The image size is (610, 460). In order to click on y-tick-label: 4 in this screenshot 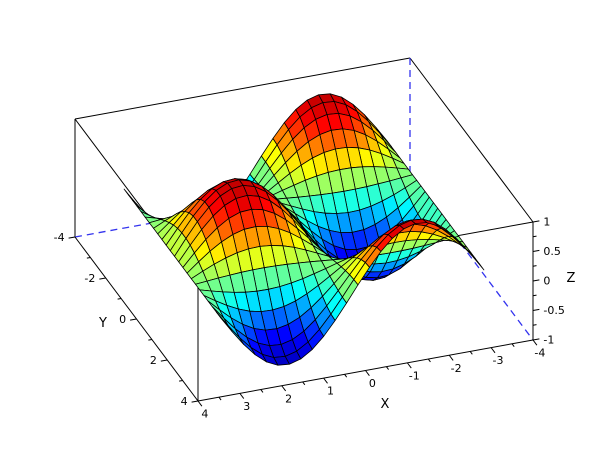, I will do `click(184, 401)`.